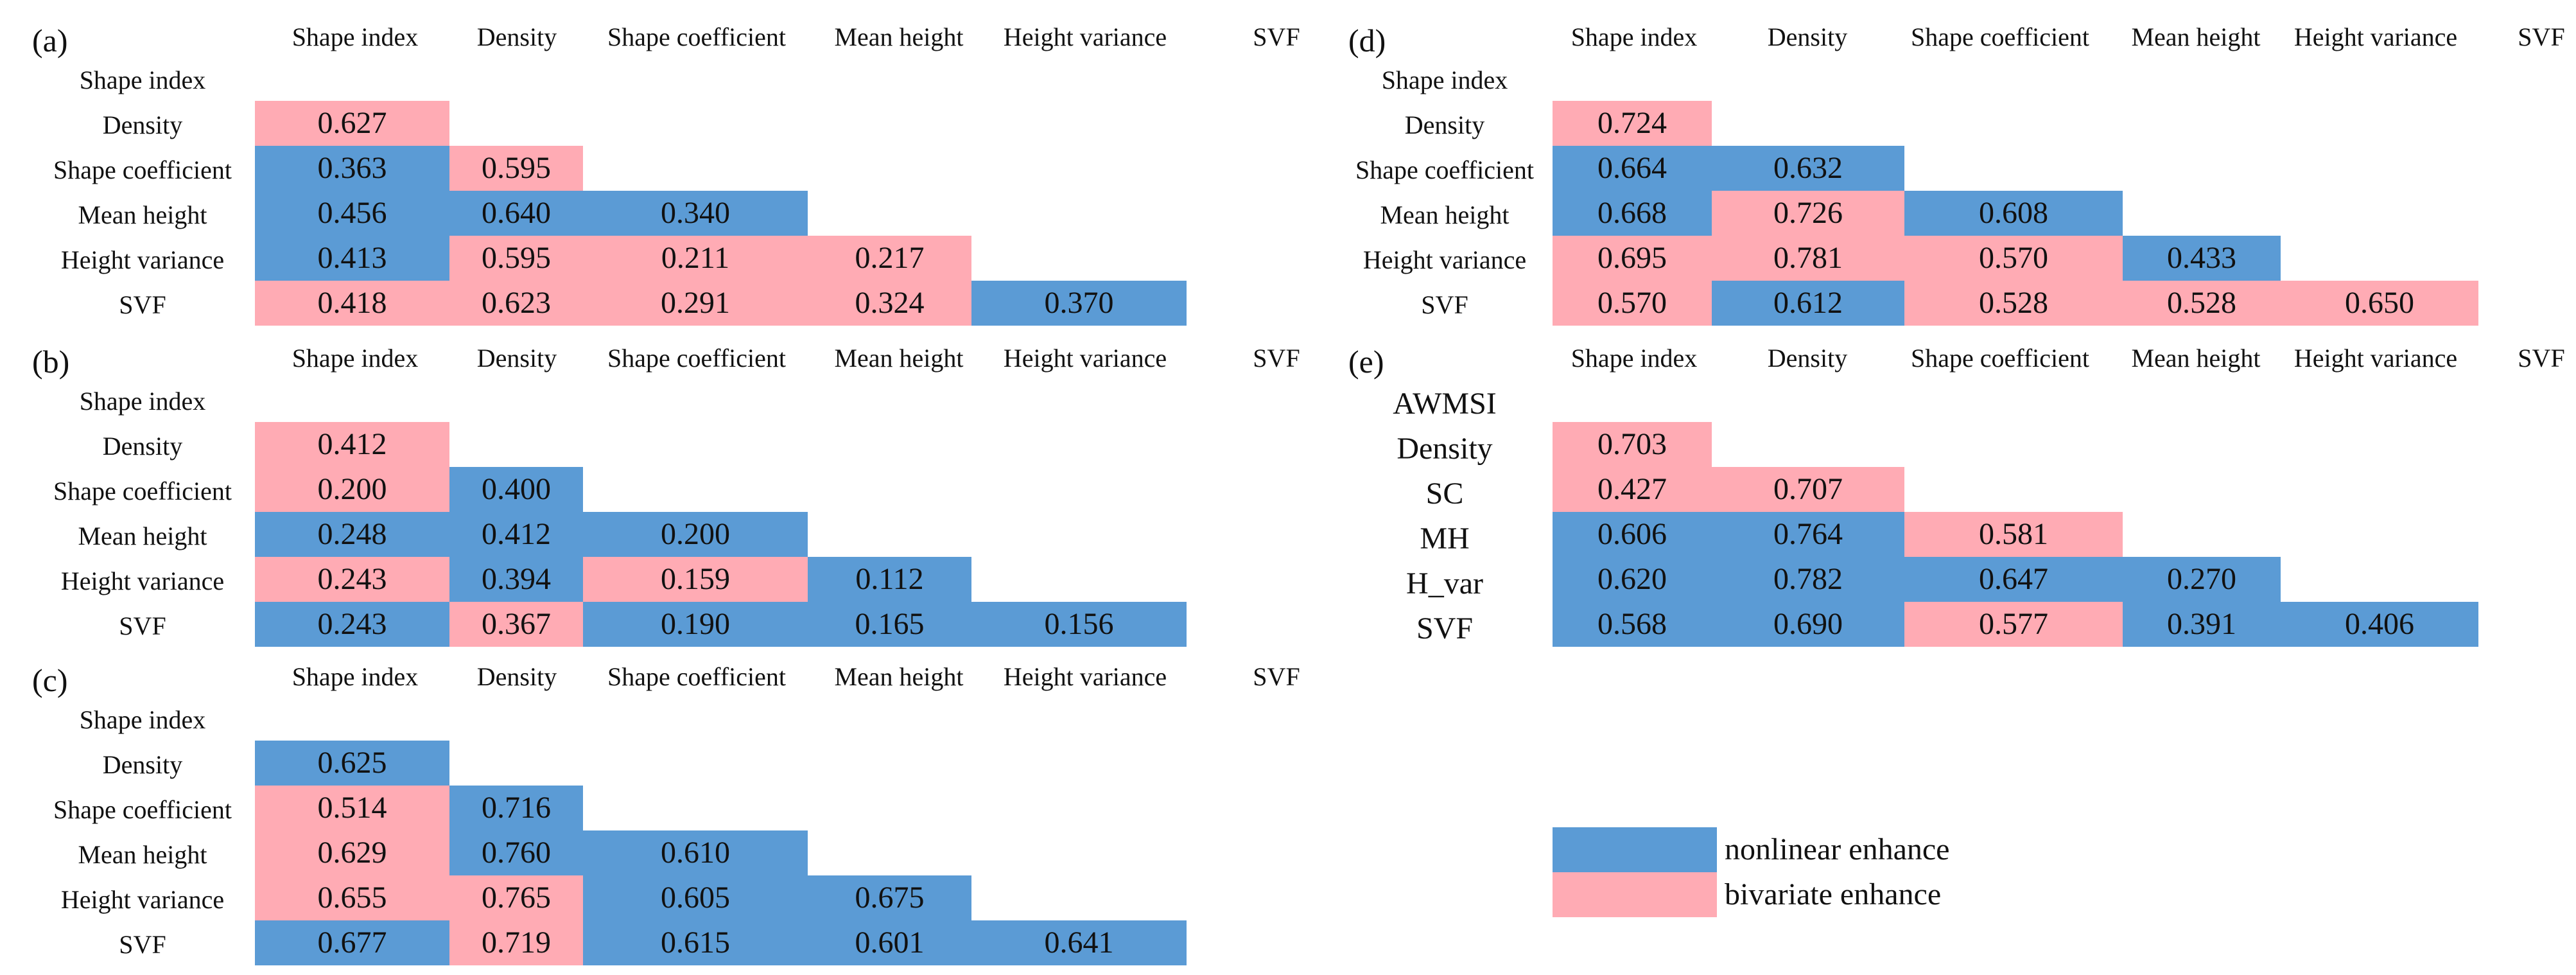  What do you see at coordinates (1808, 303) in the screenshot?
I see `heatmap-cell: 0.612` at bounding box center [1808, 303].